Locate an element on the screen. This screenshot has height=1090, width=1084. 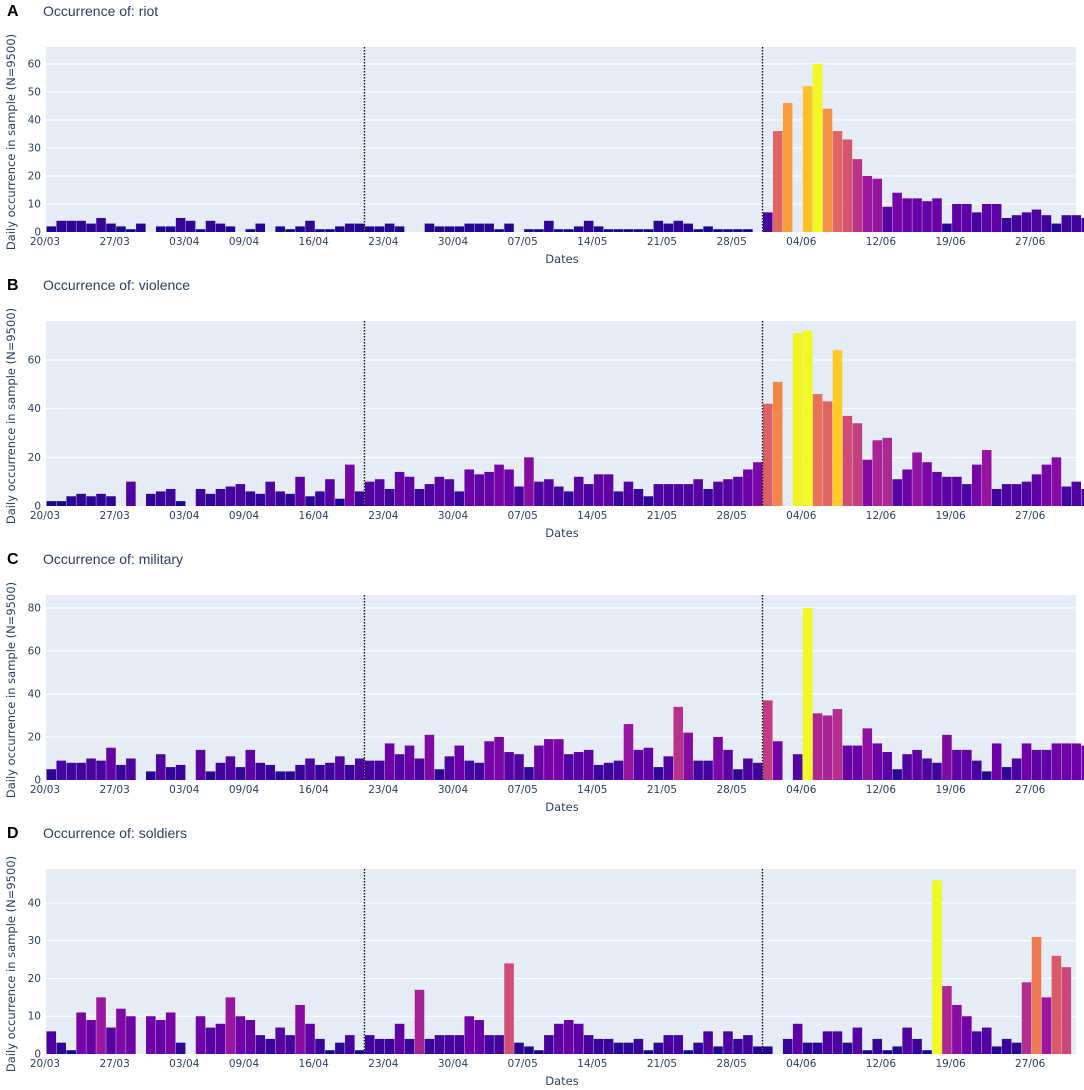
x-tick-label: 12/06 is located at coordinates (881, 1064).